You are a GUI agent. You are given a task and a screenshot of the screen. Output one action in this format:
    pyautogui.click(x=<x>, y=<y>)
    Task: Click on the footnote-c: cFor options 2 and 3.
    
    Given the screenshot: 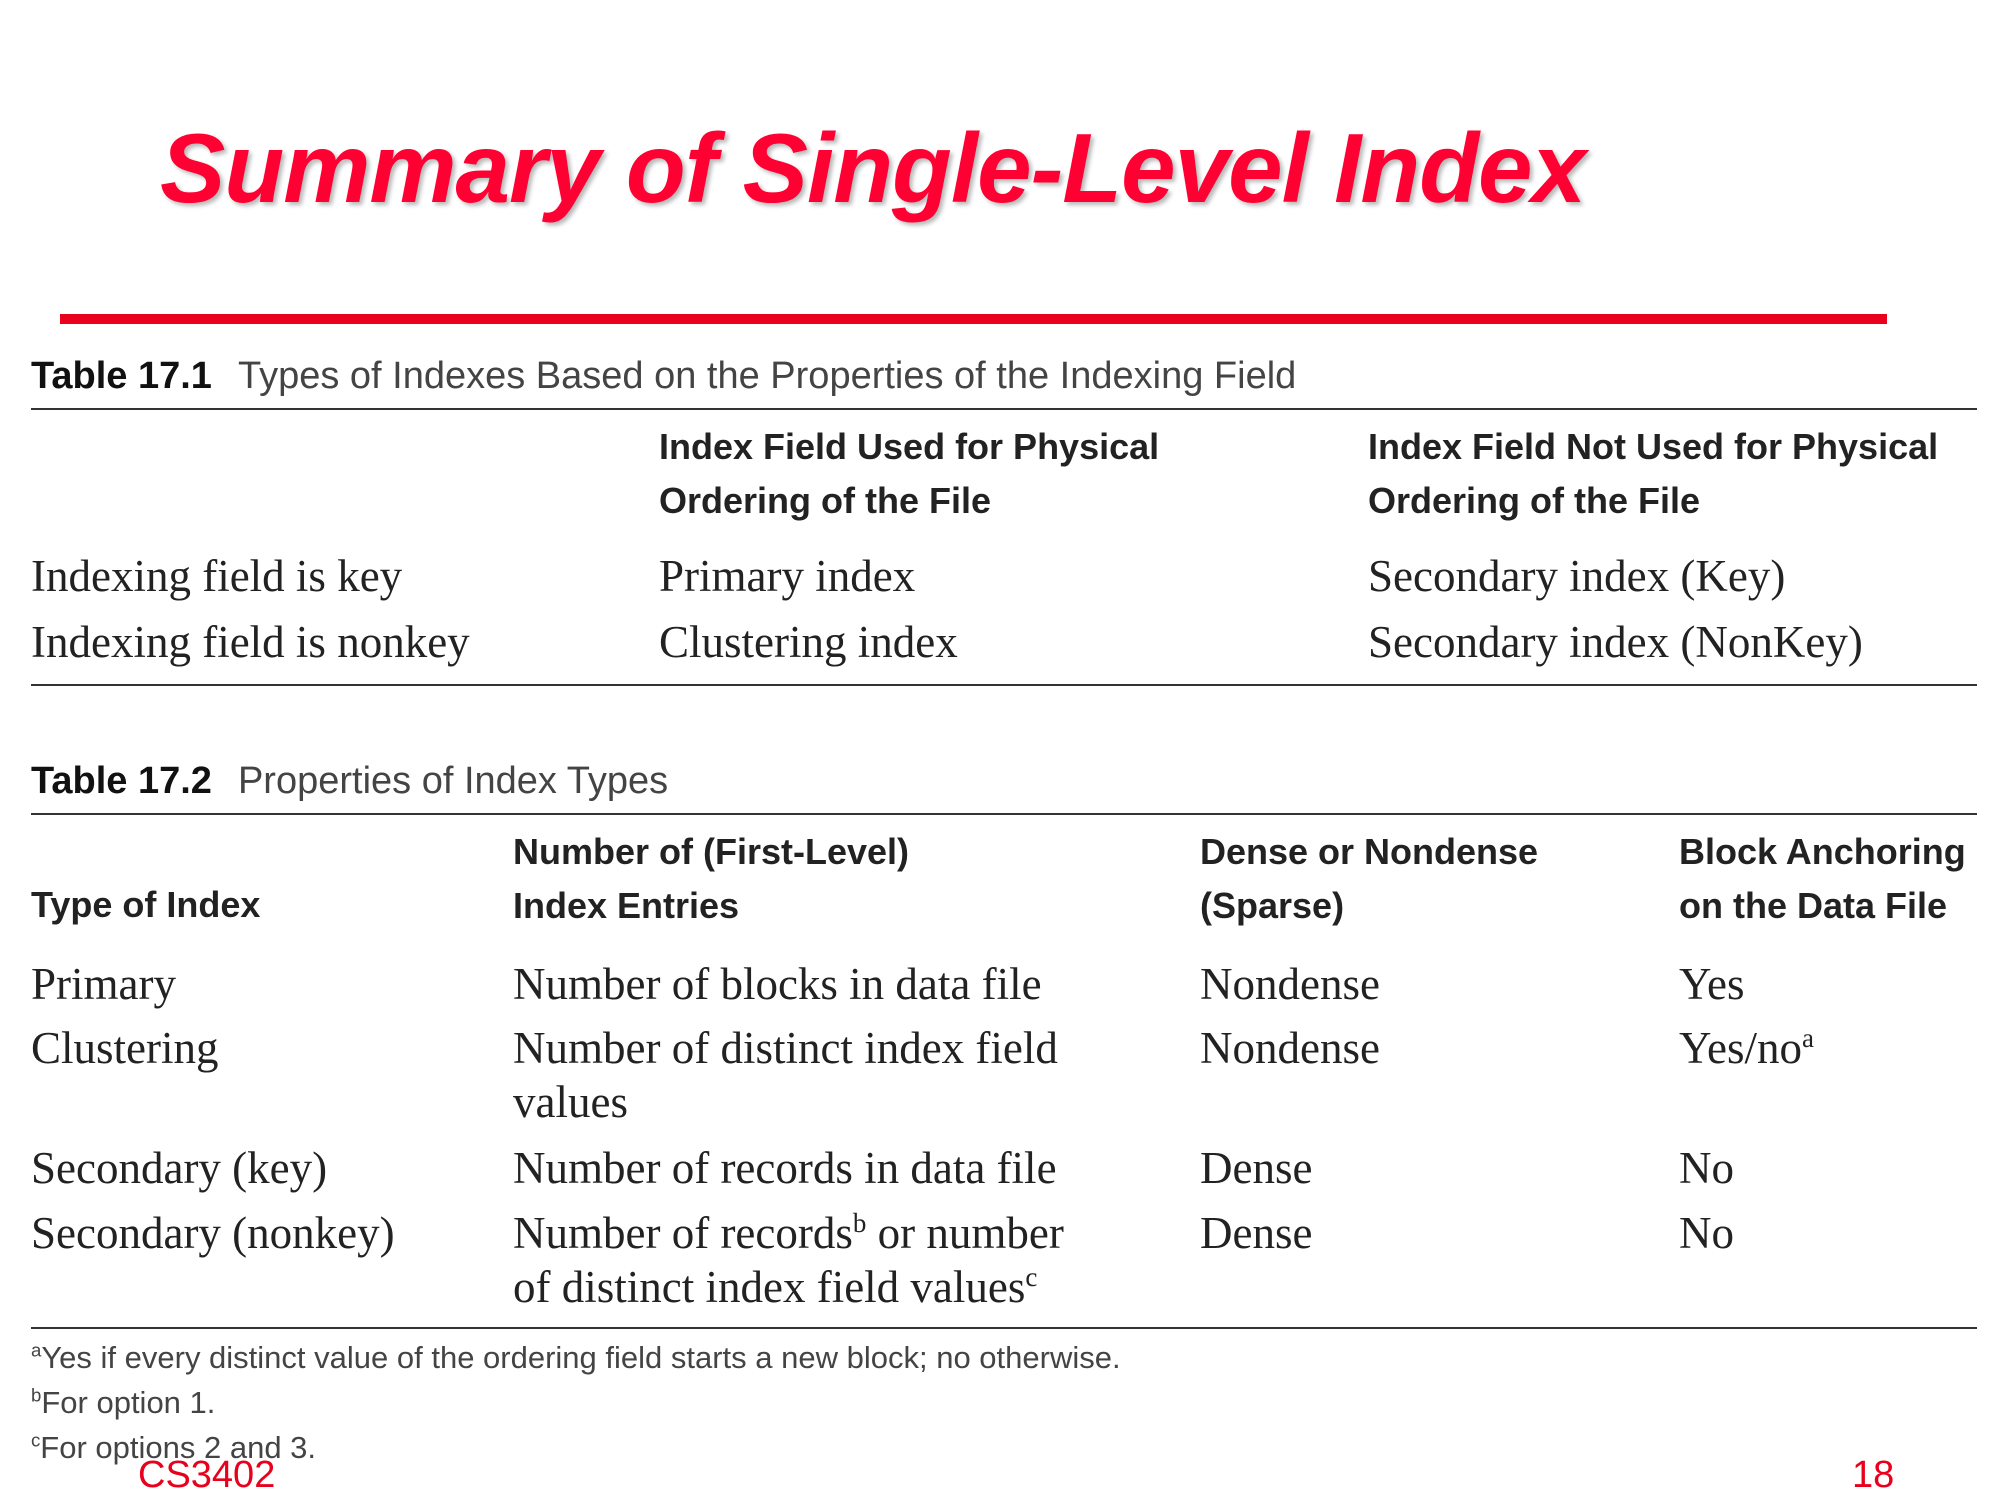 What is the action you would take?
    pyautogui.click(x=173, y=1448)
    